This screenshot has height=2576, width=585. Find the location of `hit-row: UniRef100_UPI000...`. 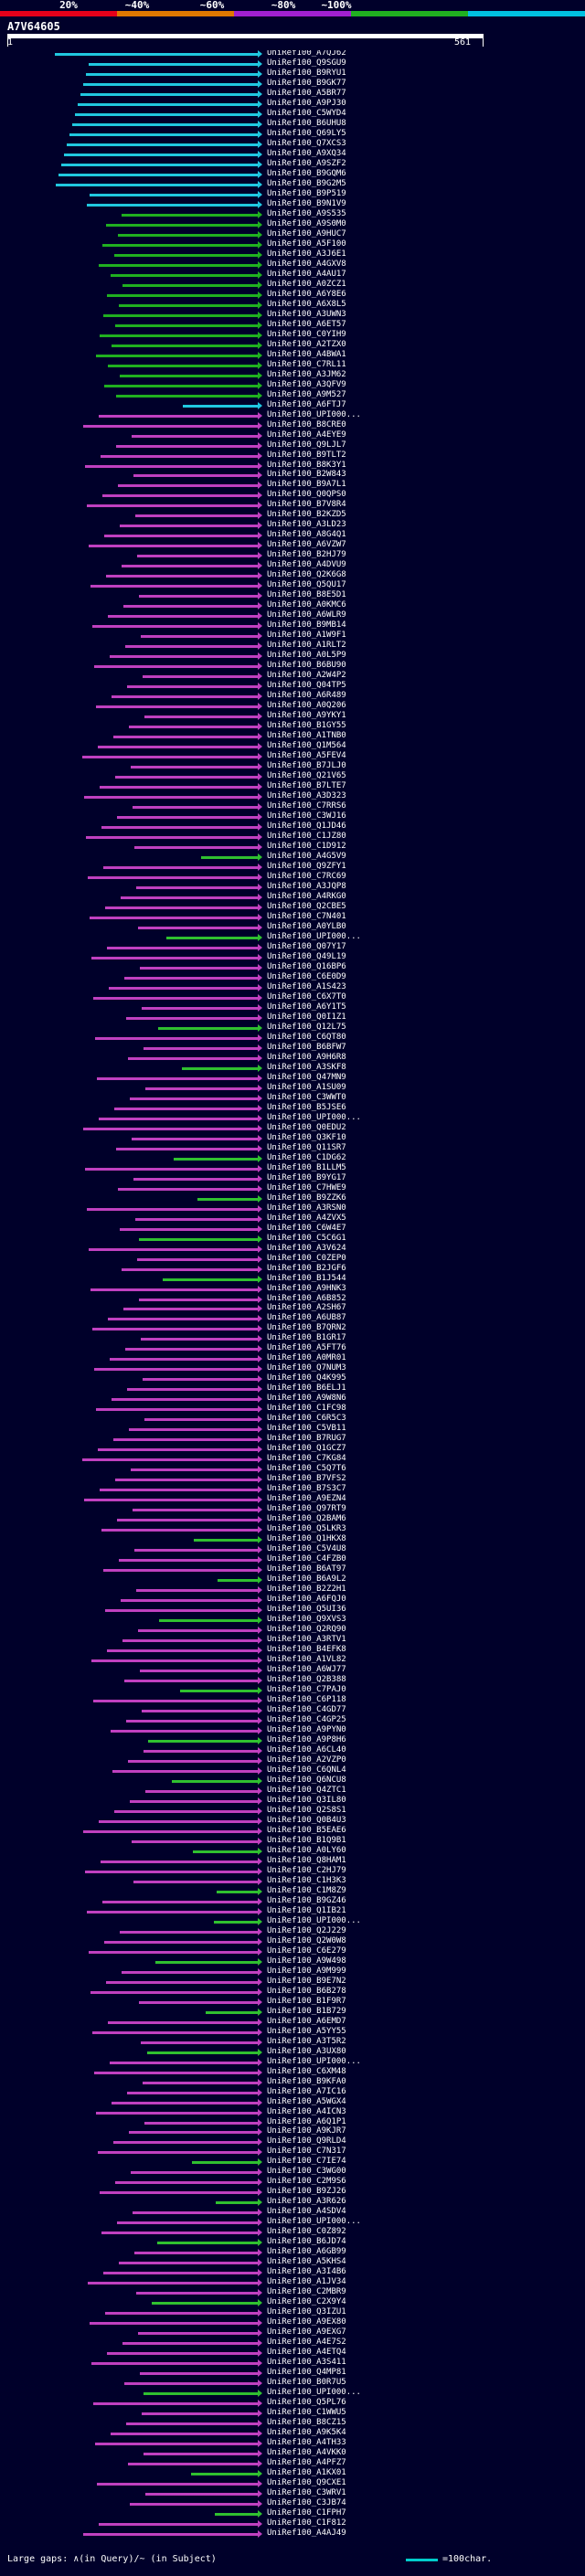

hit-row: UniRef100_UPI000... is located at coordinates (293, 937).